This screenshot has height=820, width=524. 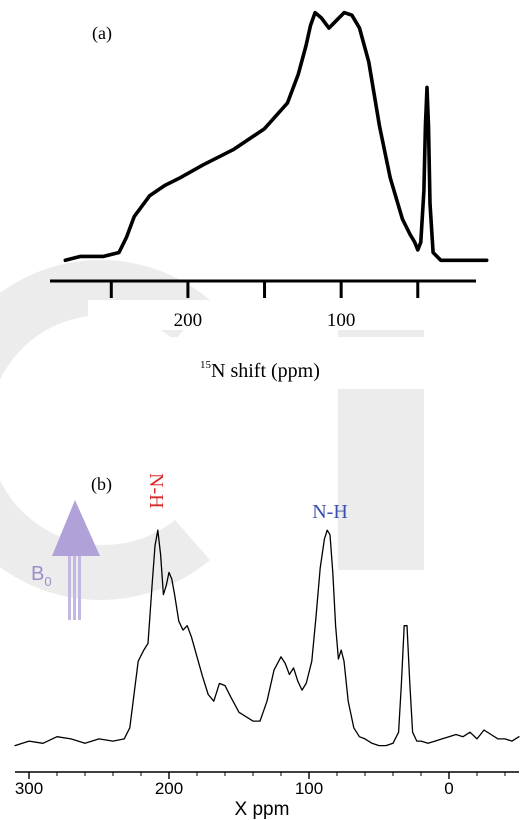 What do you see at coordinates (263, 288) in the screenshot?
I see `panel-a-x-axis` at bounding box center [263, 288].